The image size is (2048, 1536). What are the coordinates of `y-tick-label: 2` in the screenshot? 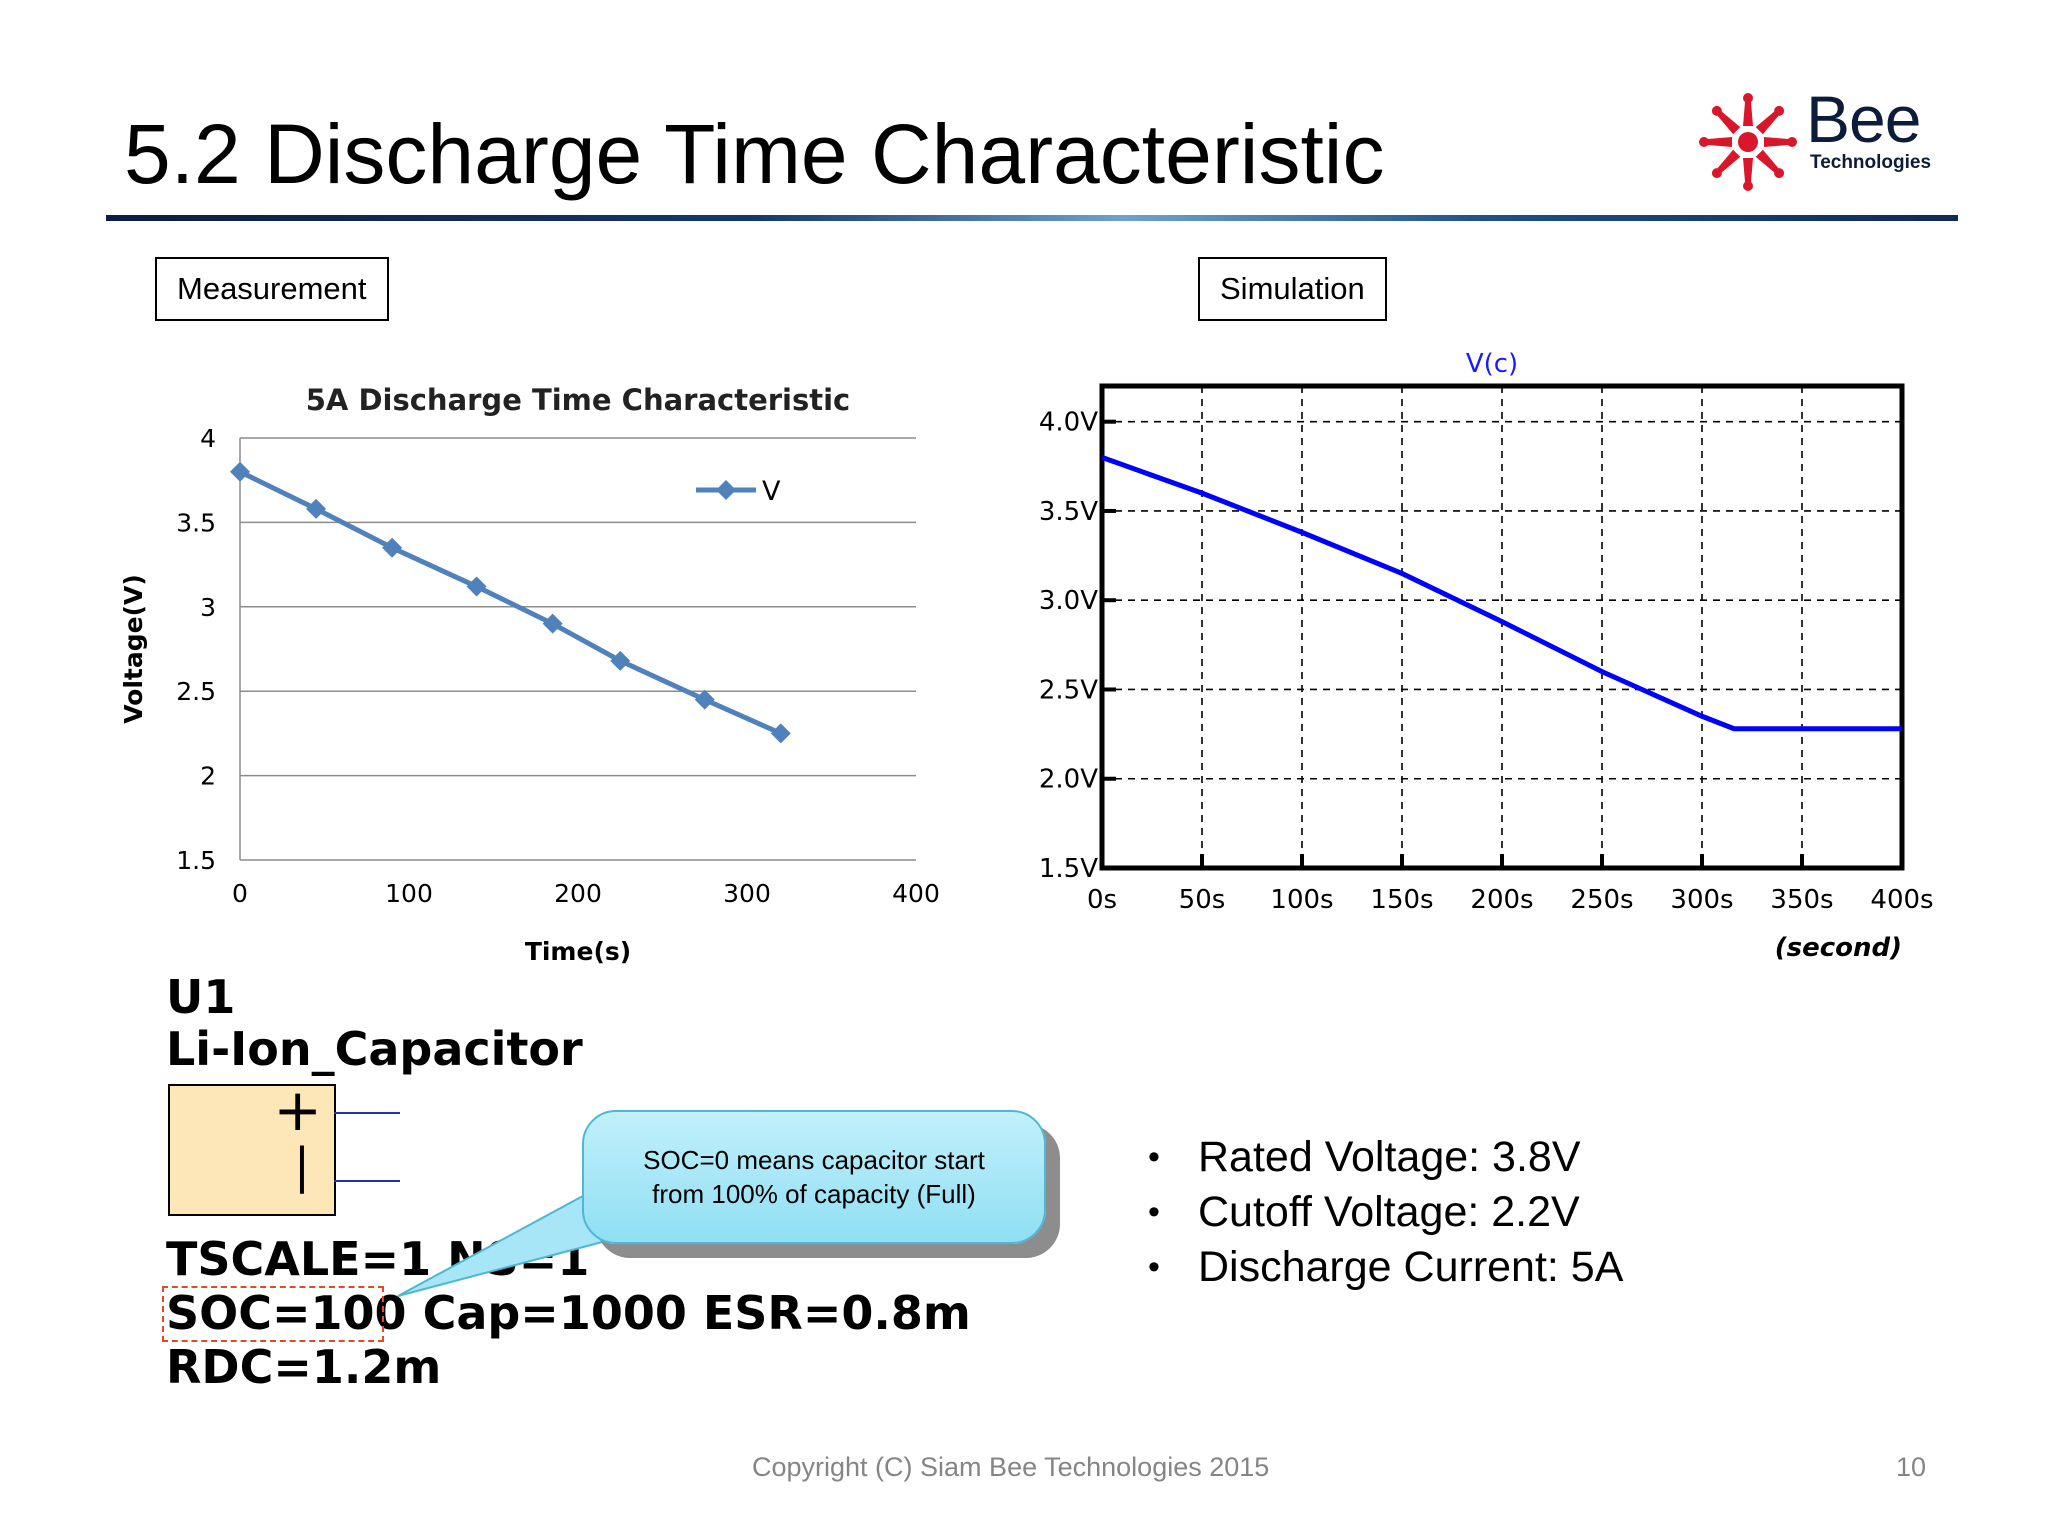 It's located at (208, 776).